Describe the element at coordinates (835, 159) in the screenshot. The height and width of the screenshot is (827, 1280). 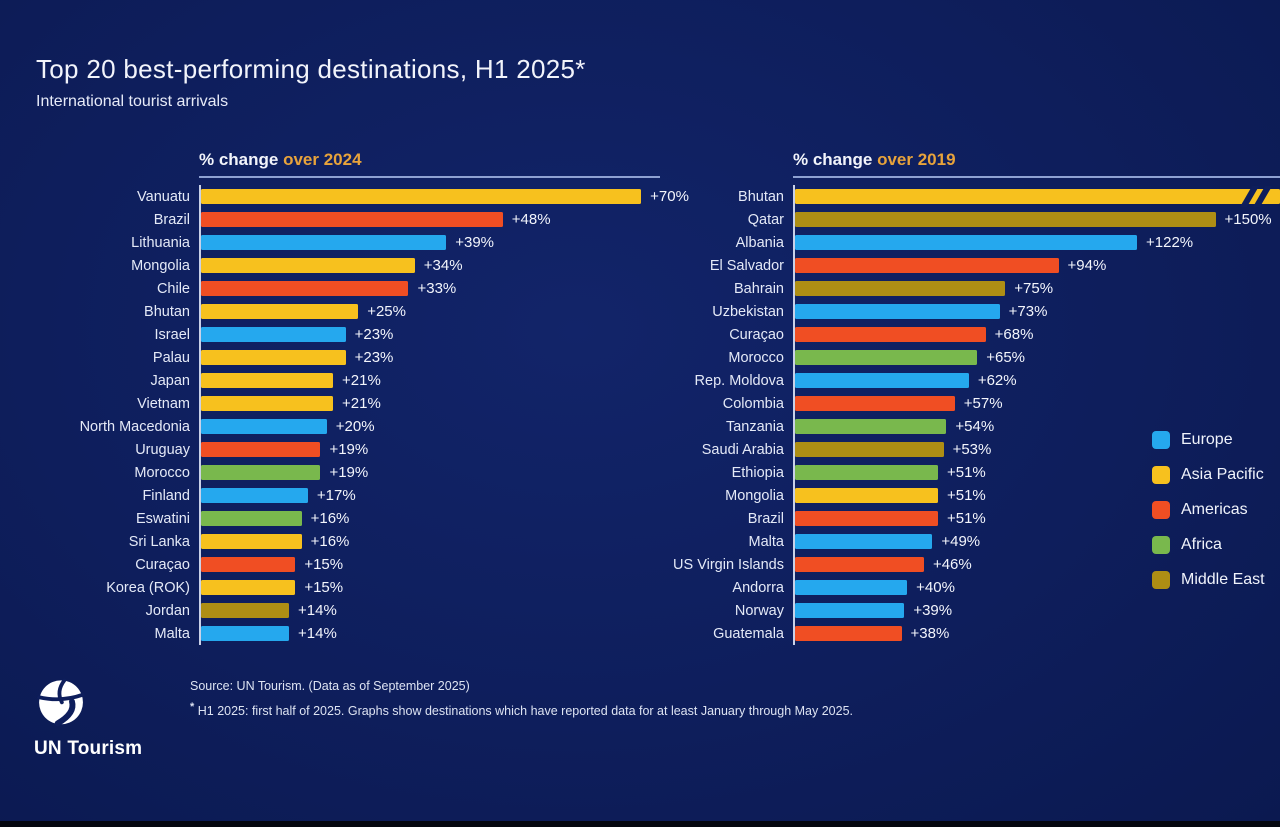
I see `chart-title-prefix: % change` at that location.